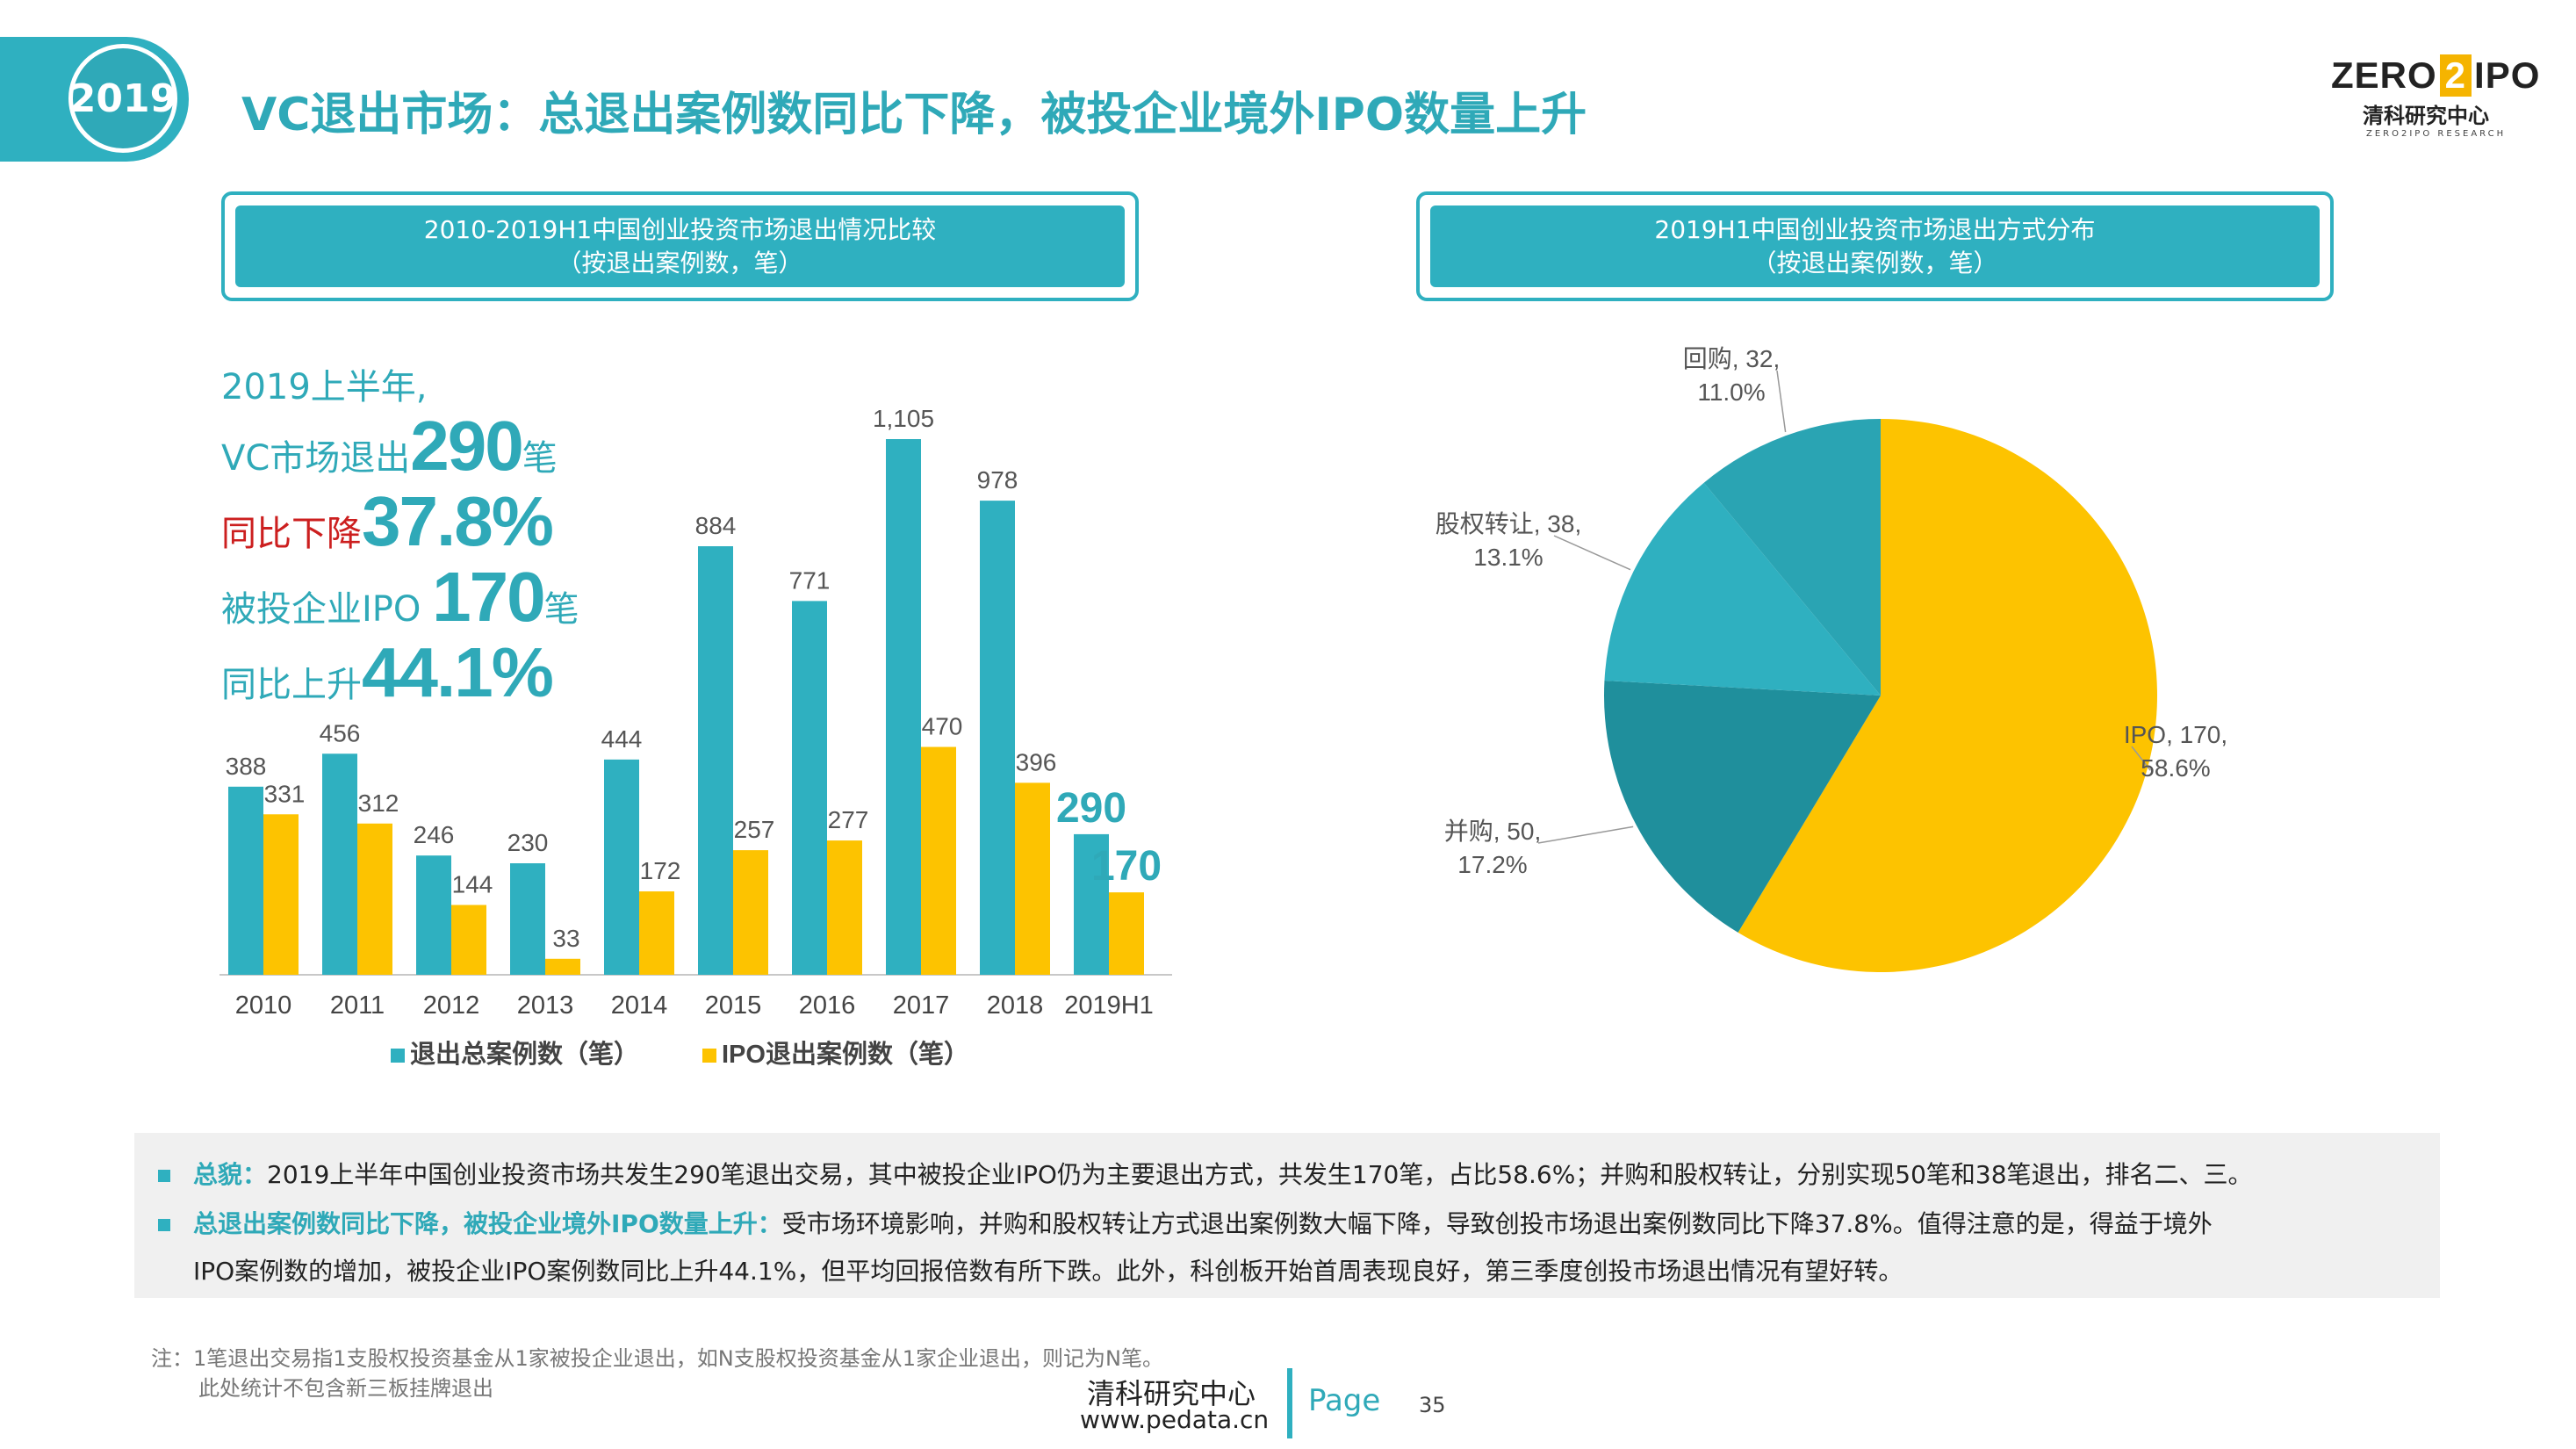 The height and width of the screenshot is (1449, 2576). What do you see at coordinates (1508, 523) in the screenshot?
I see `pie-label: 股权转让, 38,` at bounding box center [1508, 523].